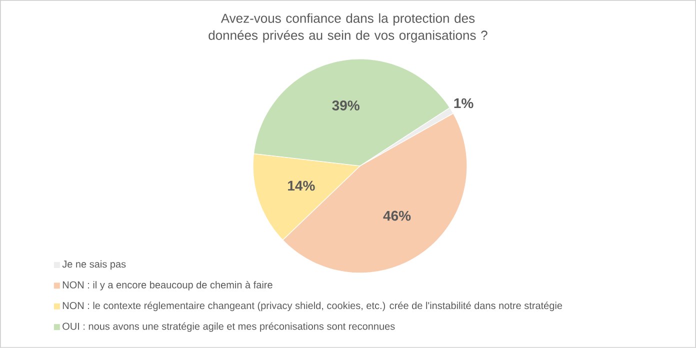 This screenshot has width=696, height=348. What do you see at coordinates (167, 285) in the screenshot?
I see `legend-label: NON : il y a encore beaucoup de chemin à faire` at bounding box center [167, 285].